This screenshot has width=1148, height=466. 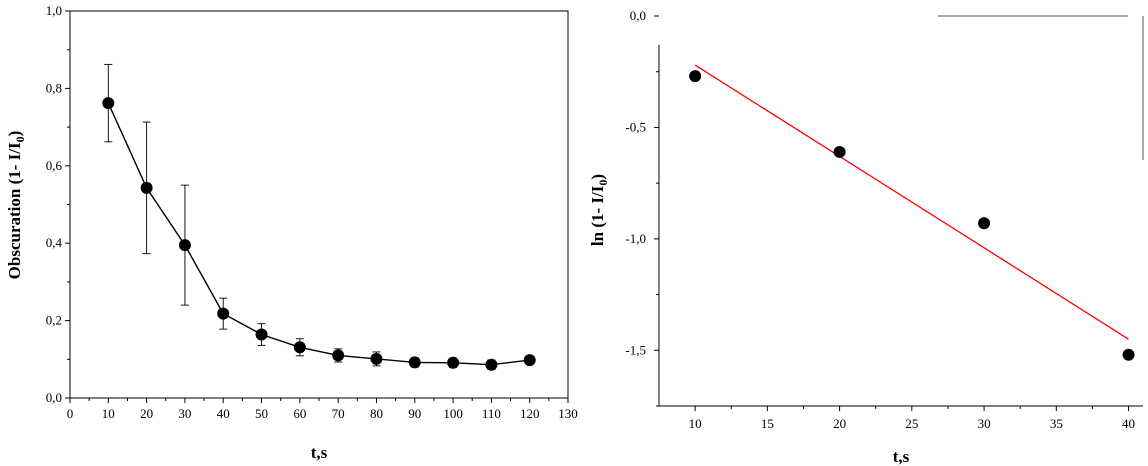 I want to click on left-x-tick-label: 110, so click(x=491, y=413).